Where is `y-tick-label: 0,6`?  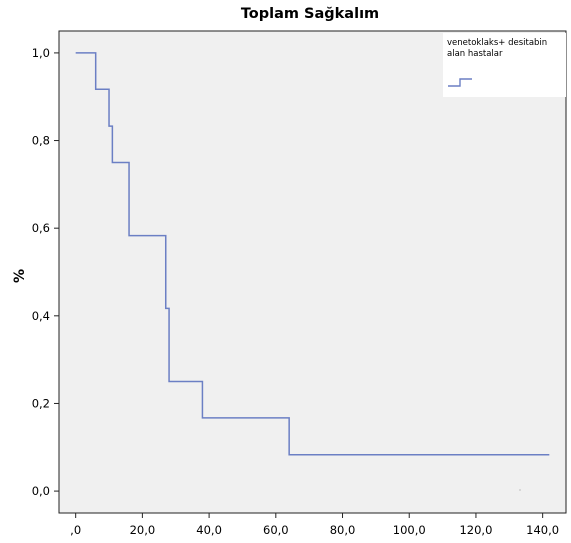 y-tick-label: 0,6 is located at coordinates (41, 228).